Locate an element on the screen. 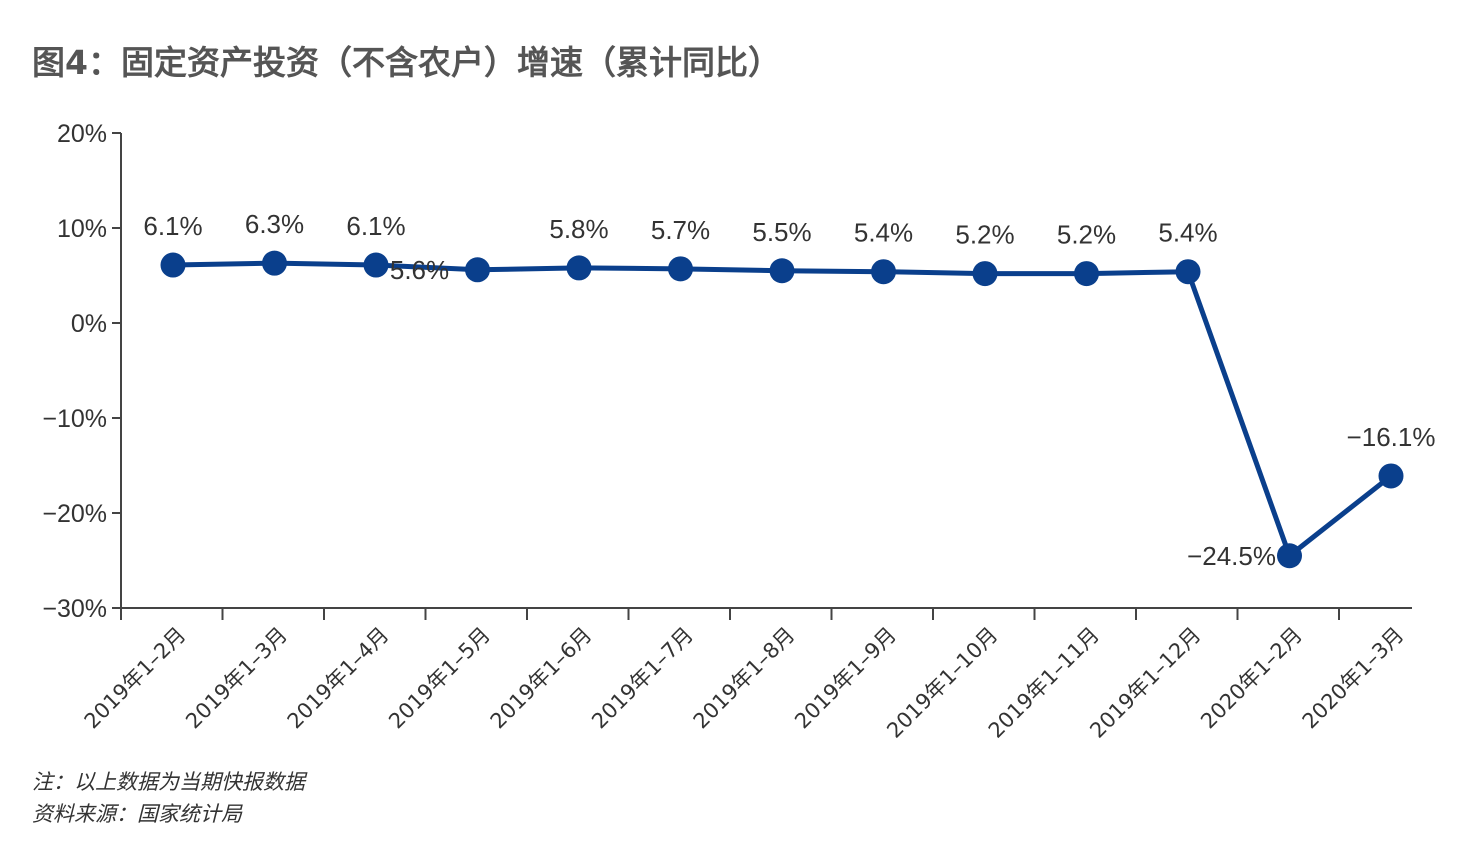 Image resolution: width=1467 pixels, height=860 pixels. x-tick-label: 2019年1–12月 is located at coordinates (1145, 683).